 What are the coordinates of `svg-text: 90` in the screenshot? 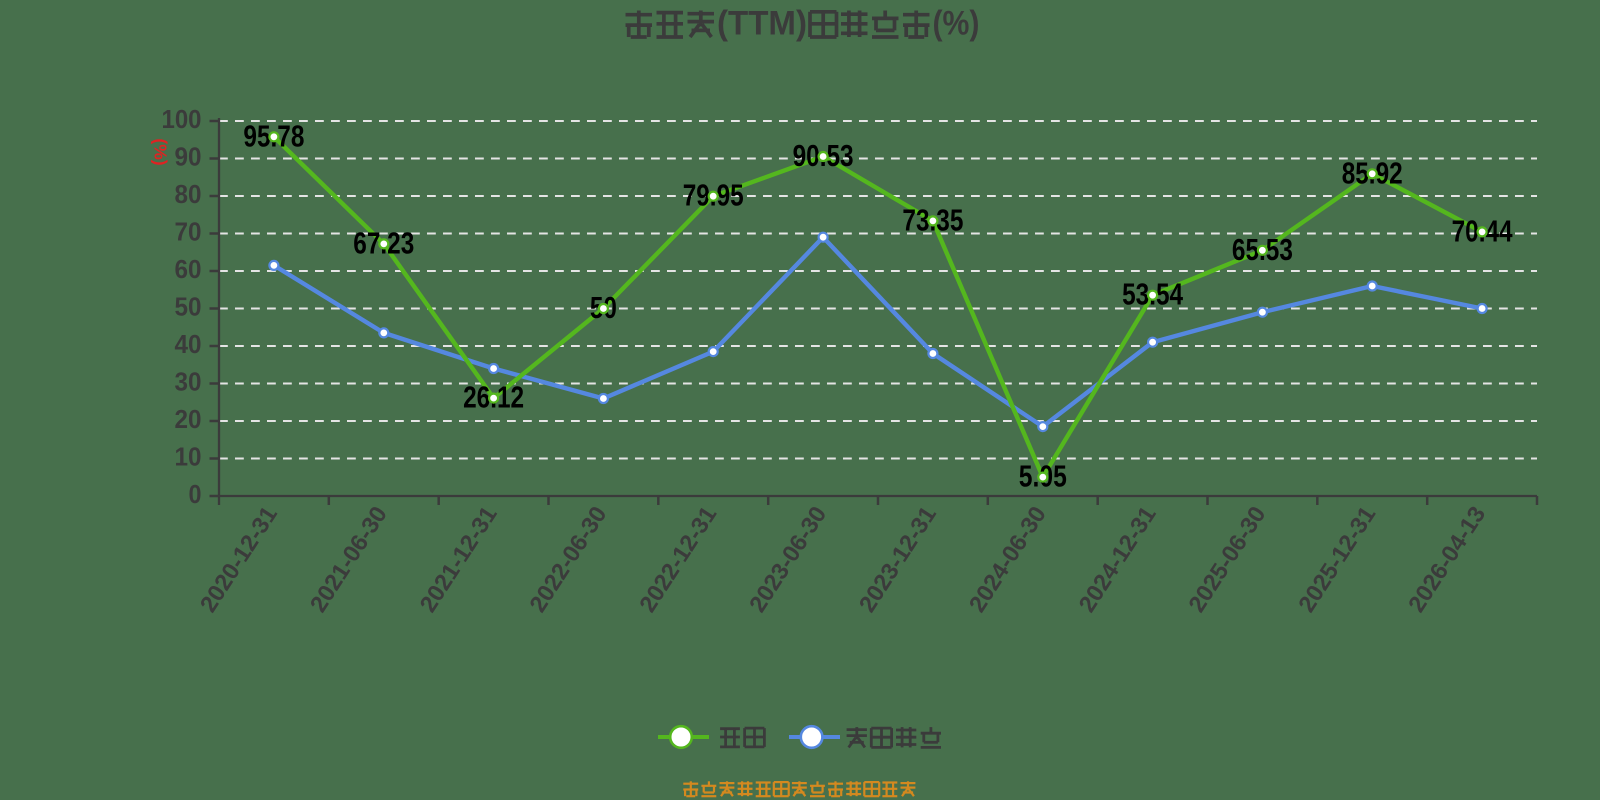 It's located at (188, 157).